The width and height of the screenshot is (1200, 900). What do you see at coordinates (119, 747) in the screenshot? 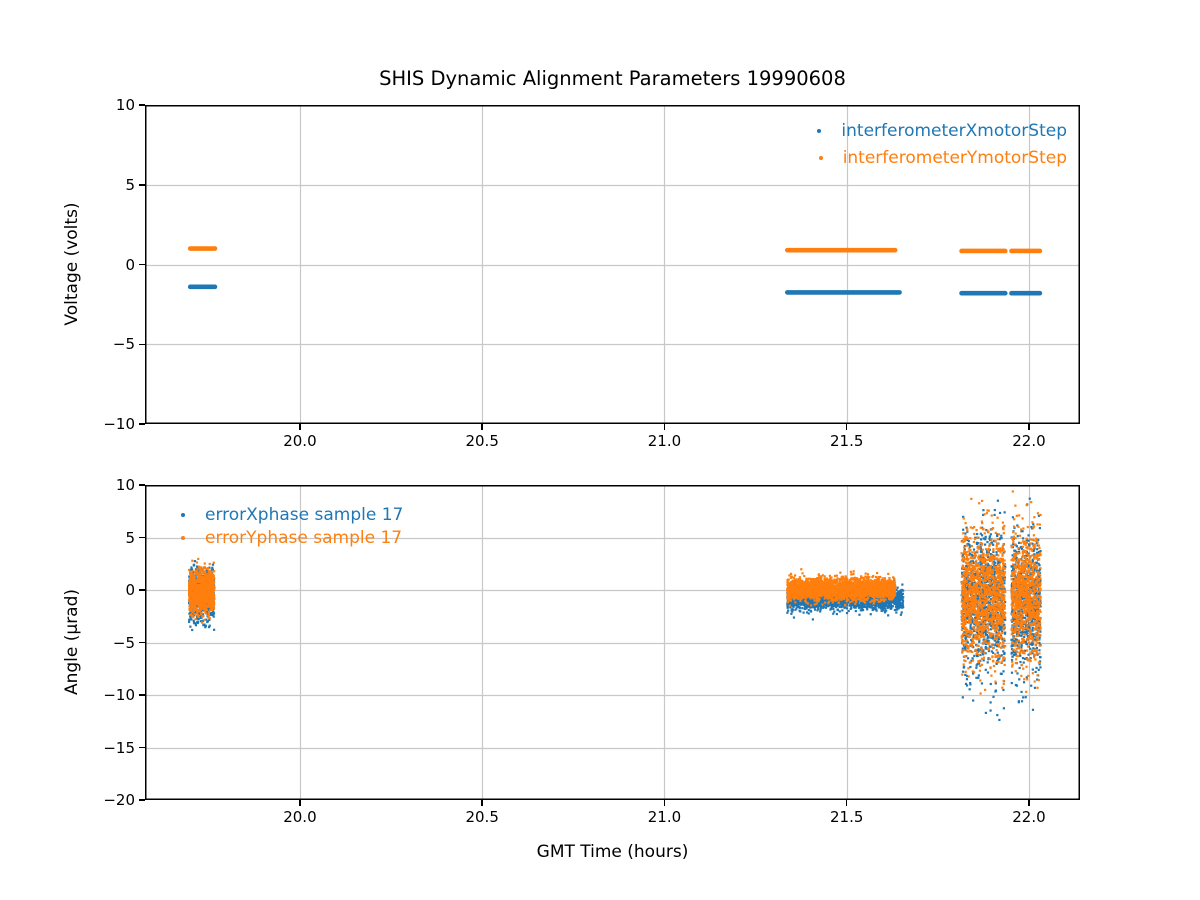
I see `y-tick-label: −15` at bounding box center [119, 747].